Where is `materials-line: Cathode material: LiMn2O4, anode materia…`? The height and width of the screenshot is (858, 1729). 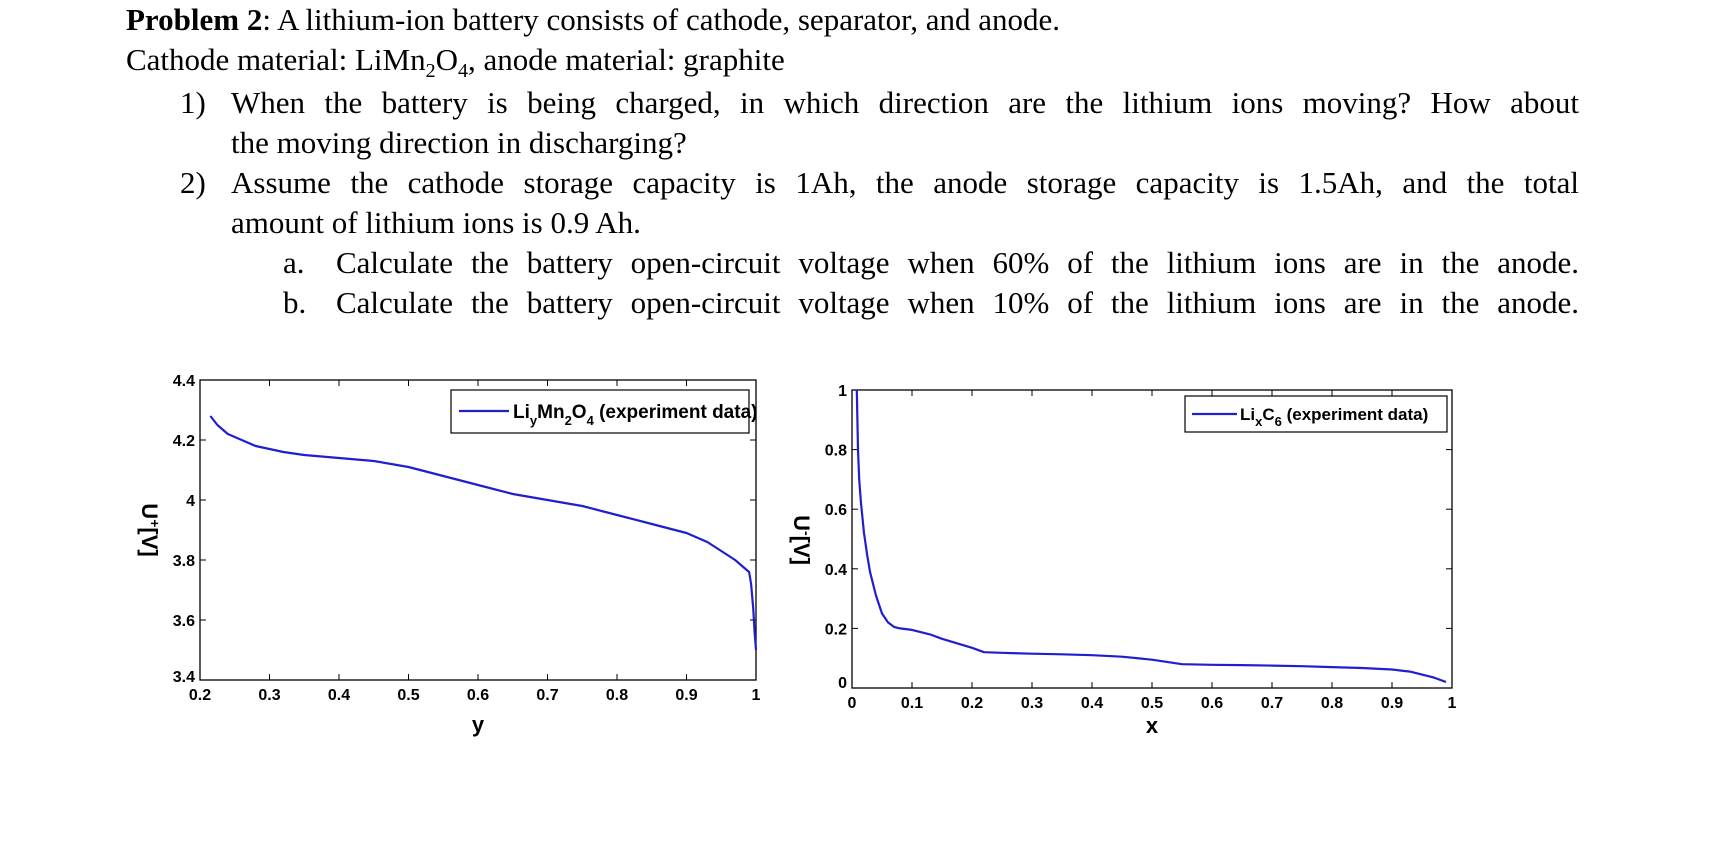
materials-line: Cathode material: LiMn2O4, anode materia… is located at coordinates (455, 65).